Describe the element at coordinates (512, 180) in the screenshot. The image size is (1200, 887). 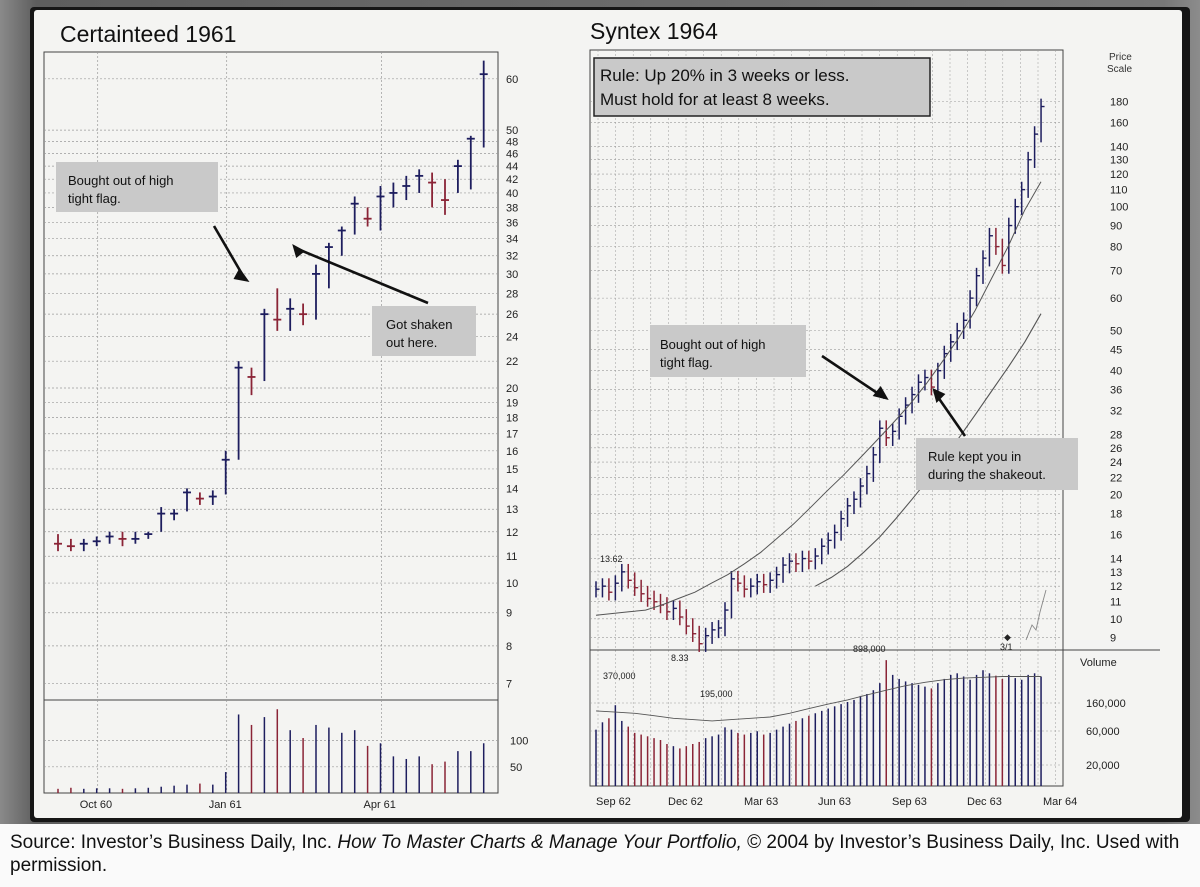
I see `price-tick-label: 42` at that location.